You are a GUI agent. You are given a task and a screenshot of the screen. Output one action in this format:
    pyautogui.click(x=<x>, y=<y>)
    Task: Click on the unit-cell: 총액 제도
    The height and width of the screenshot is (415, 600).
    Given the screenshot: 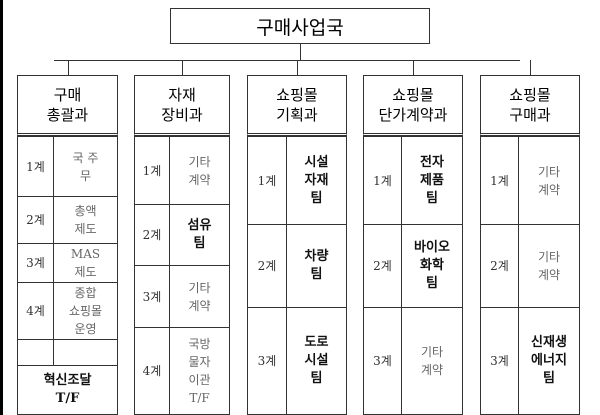 What is the action you would take?
    pyautogui.click(x=85, y=220)
    